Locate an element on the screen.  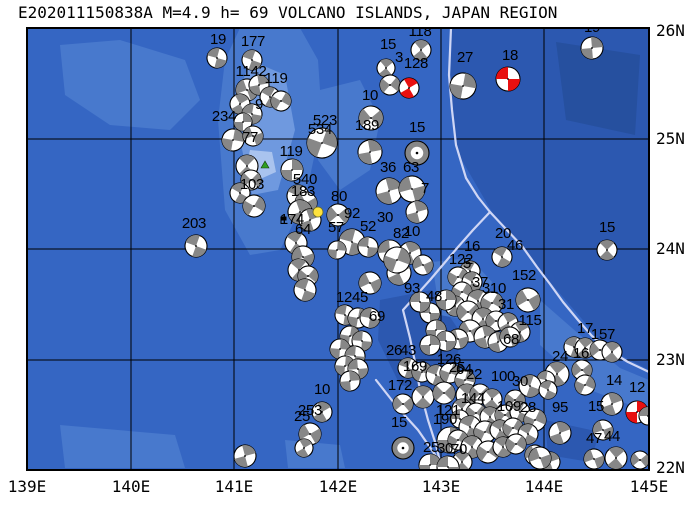
latitude-label: 24N is located at coordinates (670, 248).